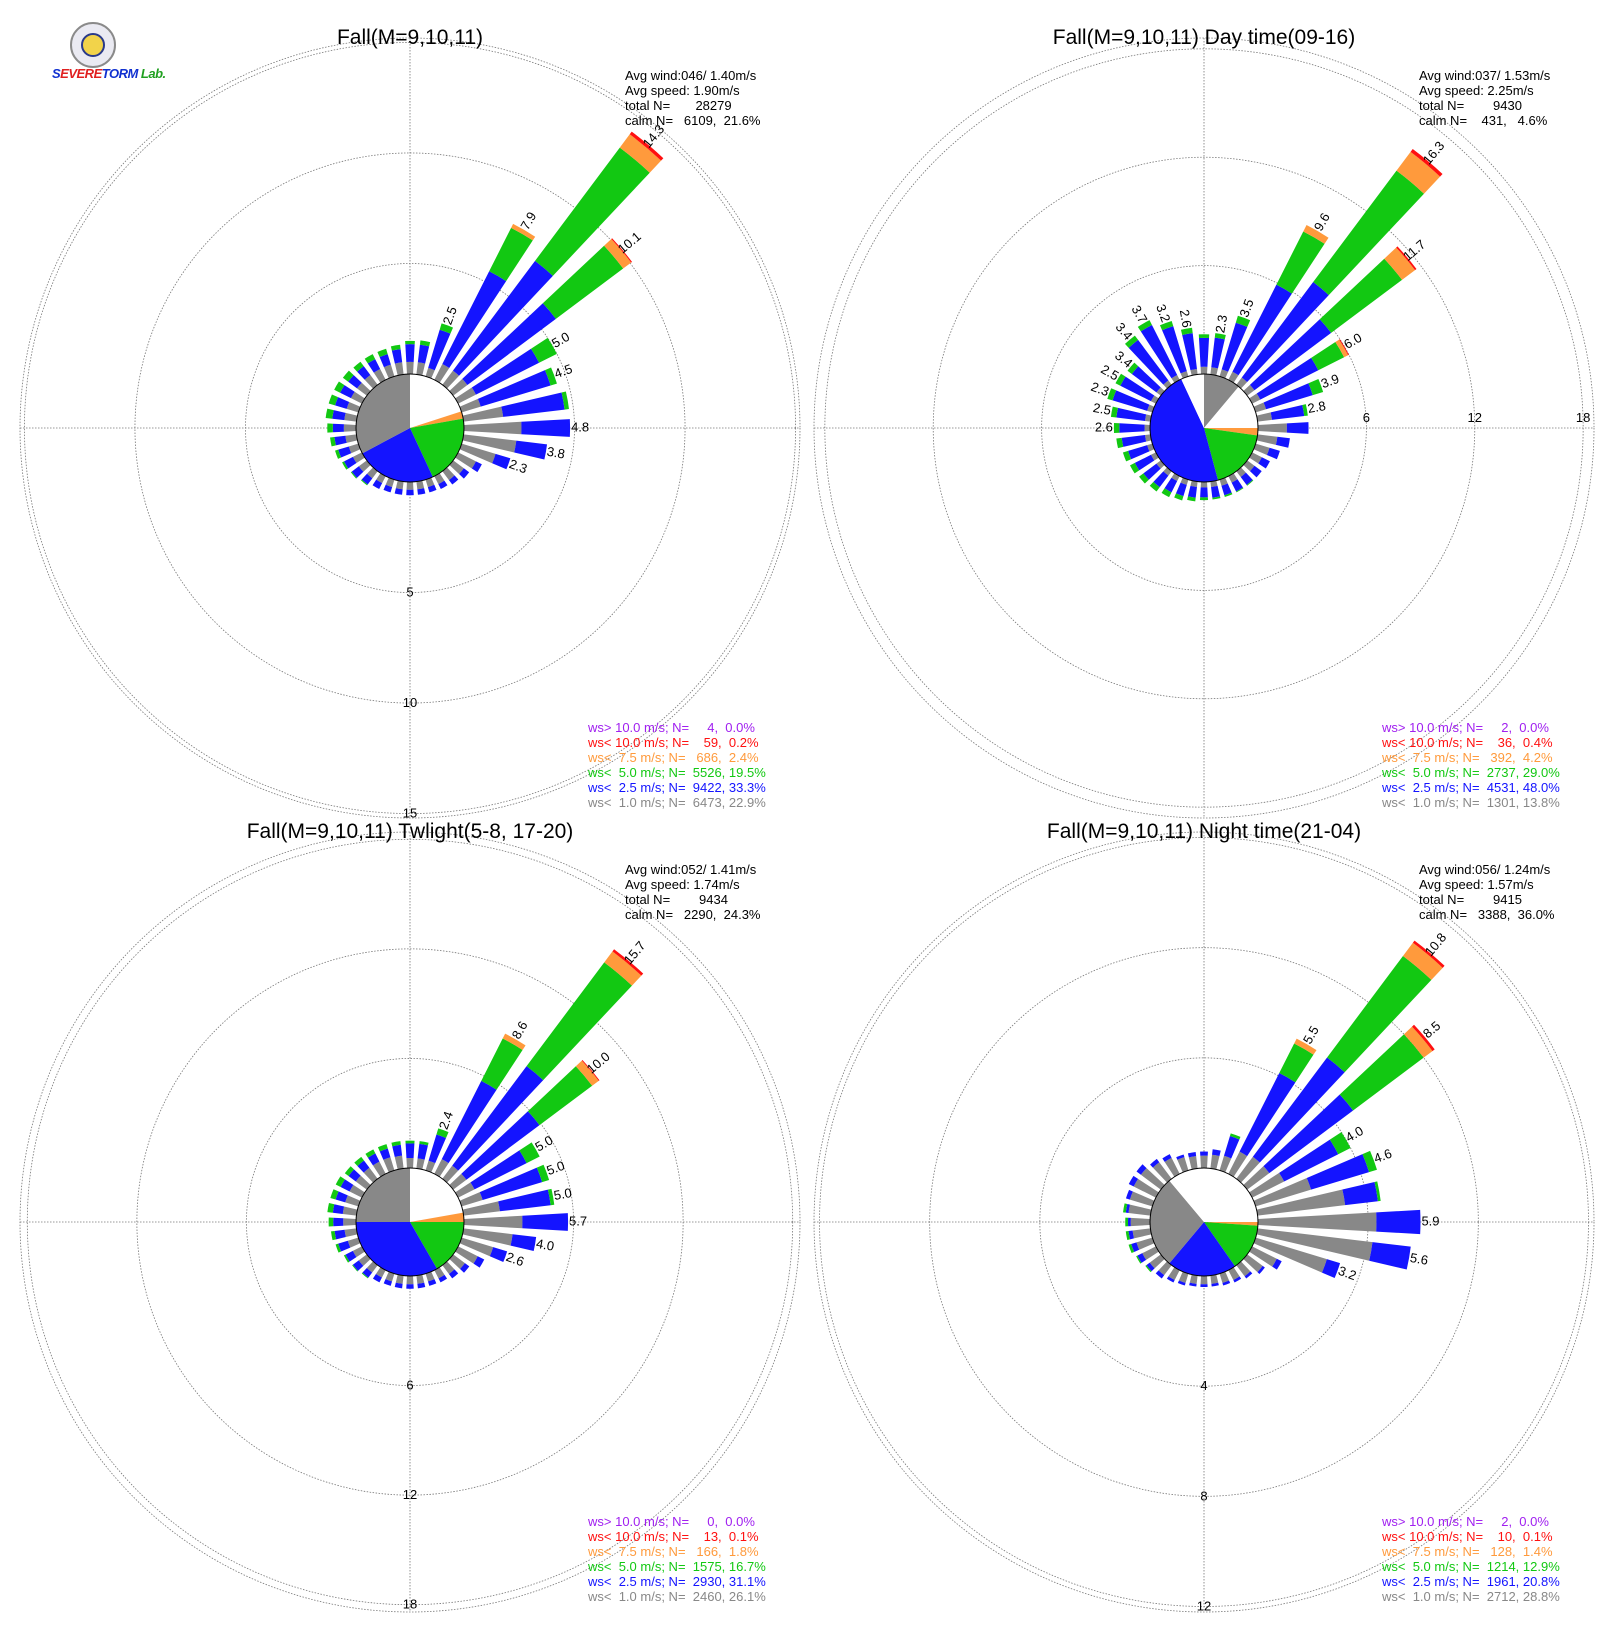  I want to click on value-label: 4.8, so click(580, 426).